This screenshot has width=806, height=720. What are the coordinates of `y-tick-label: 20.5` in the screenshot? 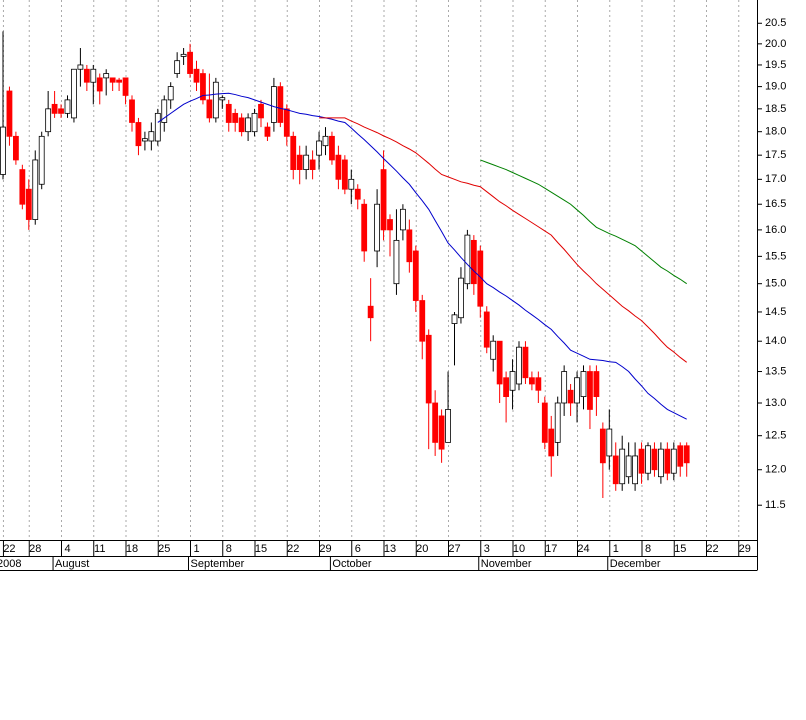 It's located at (775, 23).